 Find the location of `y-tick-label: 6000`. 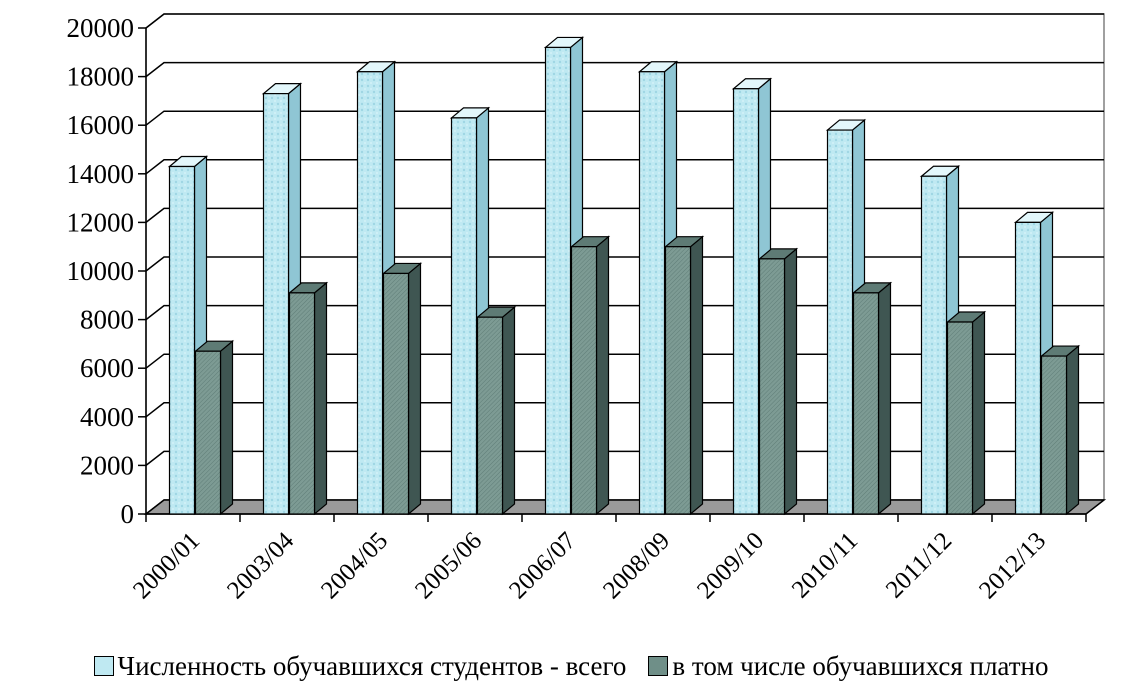

y-tick-label: 6000 is located at coordinates (107, 368).